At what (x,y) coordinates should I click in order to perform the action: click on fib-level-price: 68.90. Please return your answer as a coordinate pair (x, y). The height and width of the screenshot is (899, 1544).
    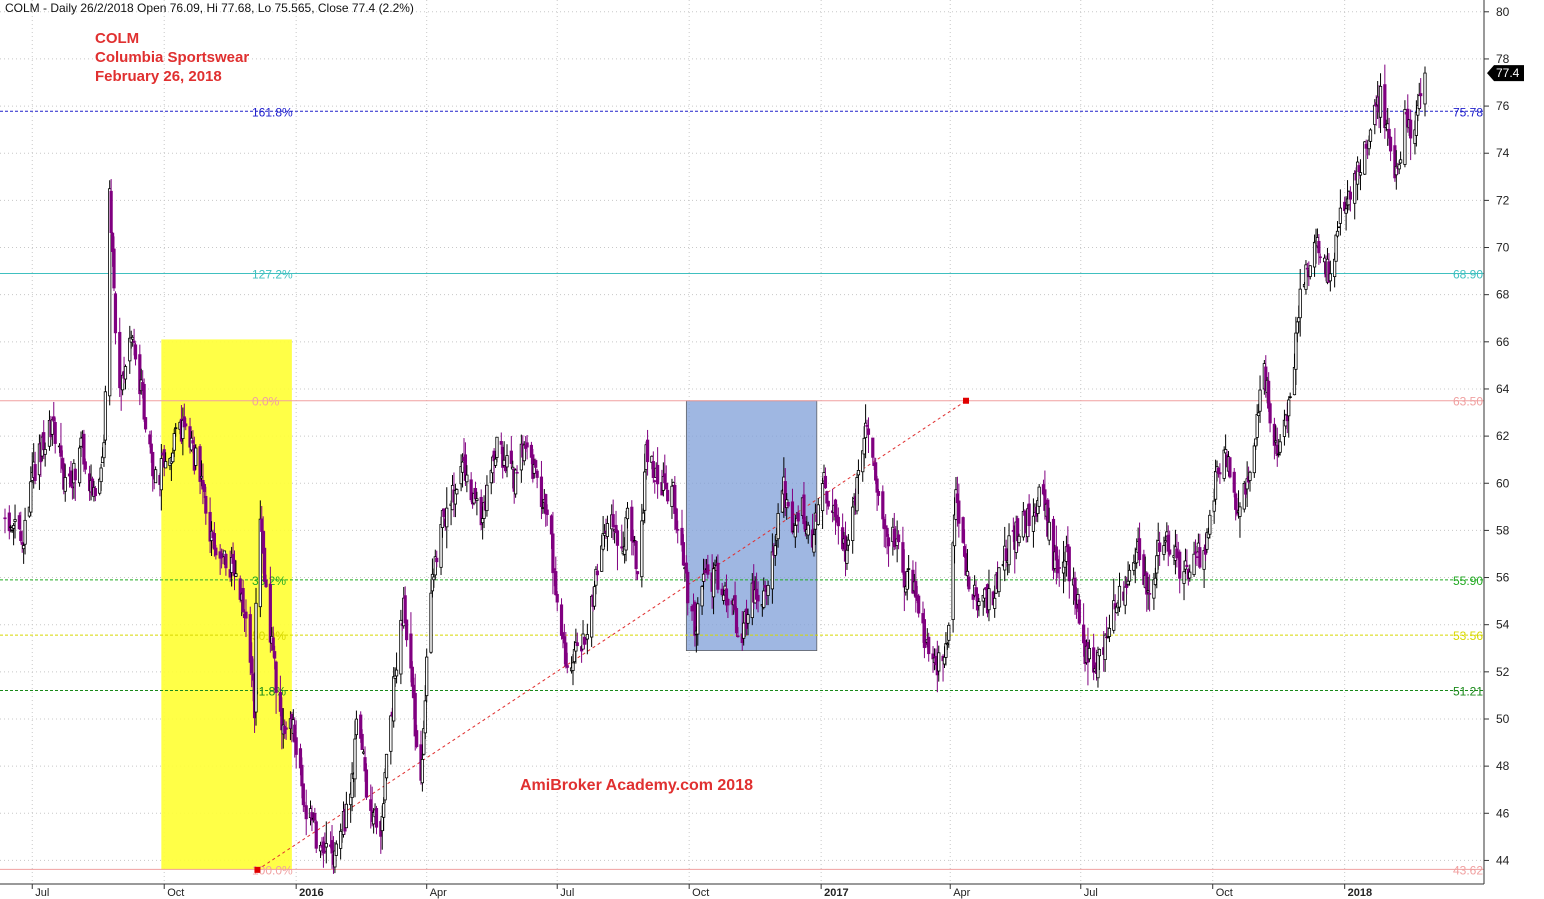
    Looking at the image, I should click on (1468, 274).